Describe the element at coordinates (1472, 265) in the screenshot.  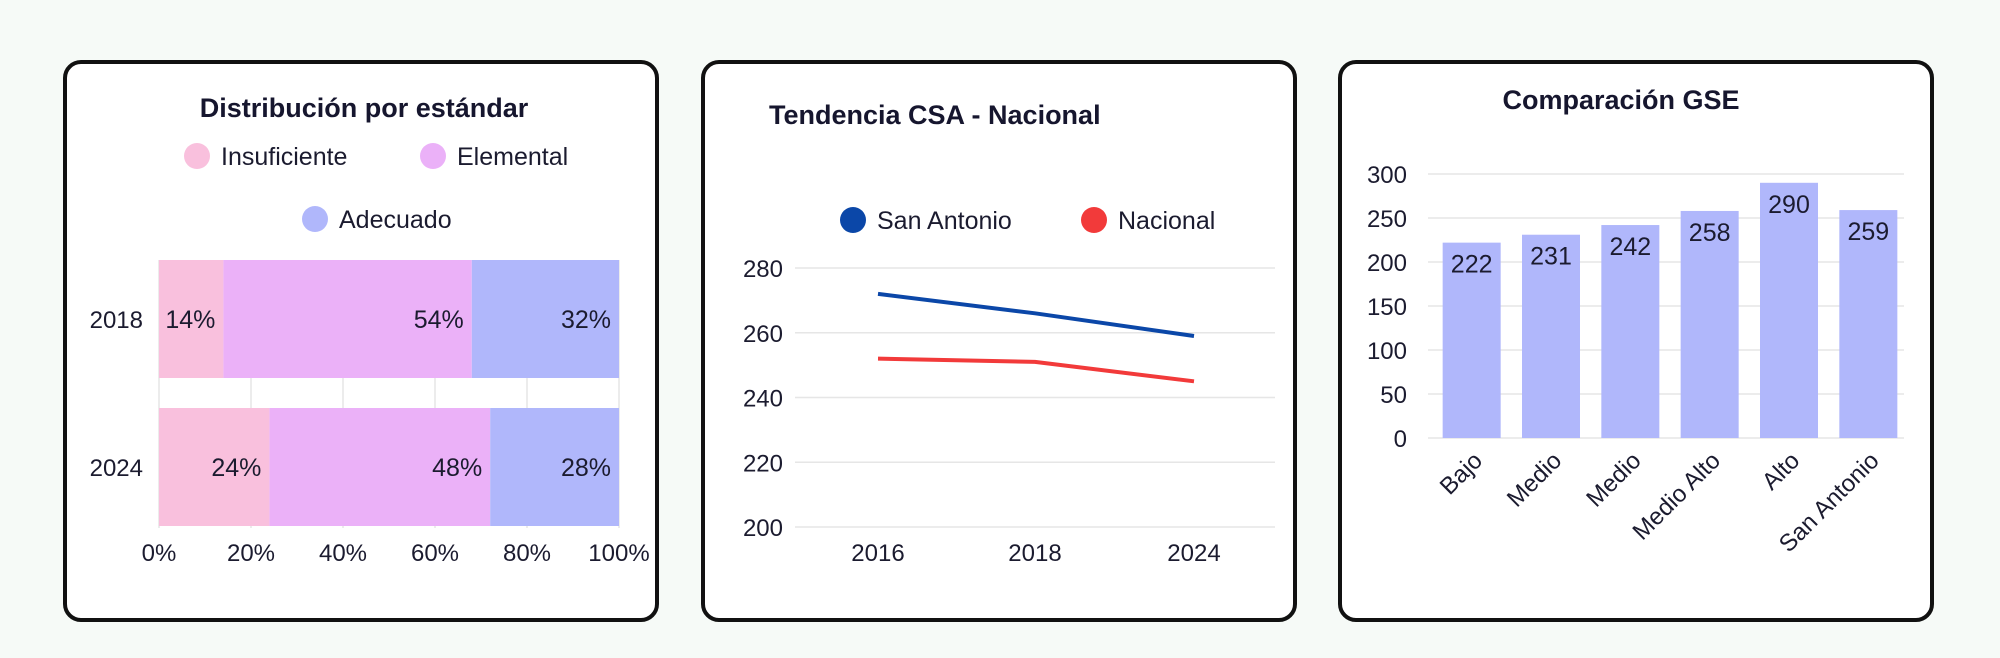
I see `data-label: 222` at that location.